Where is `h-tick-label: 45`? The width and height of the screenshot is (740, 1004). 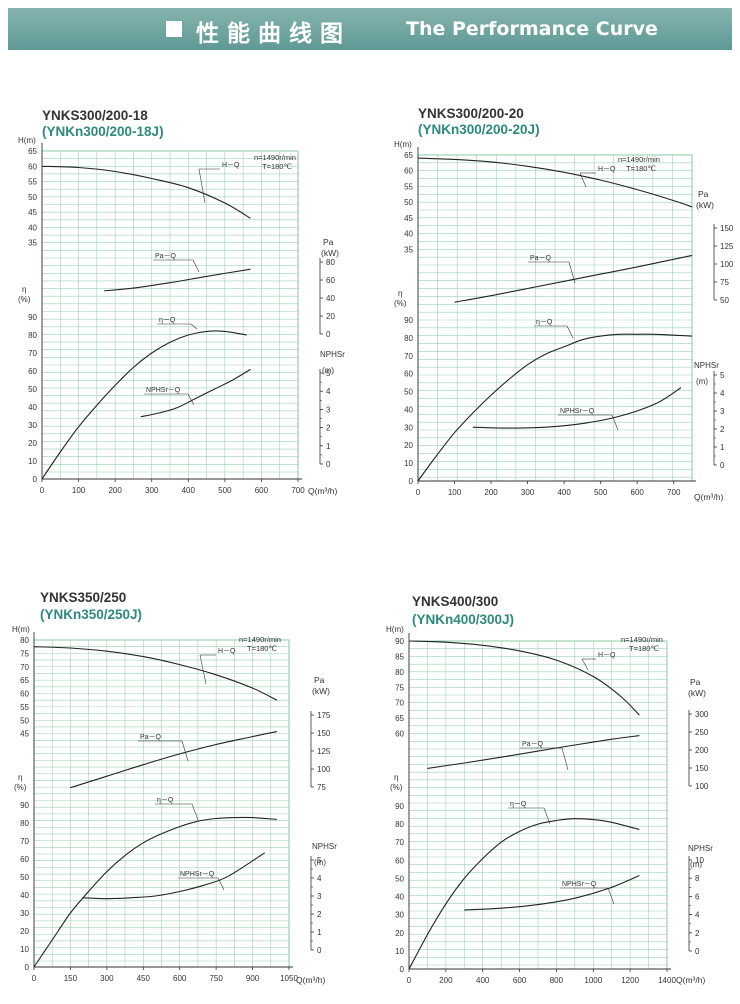 h-tick-label: 45 is located at coordinates (408, 218).